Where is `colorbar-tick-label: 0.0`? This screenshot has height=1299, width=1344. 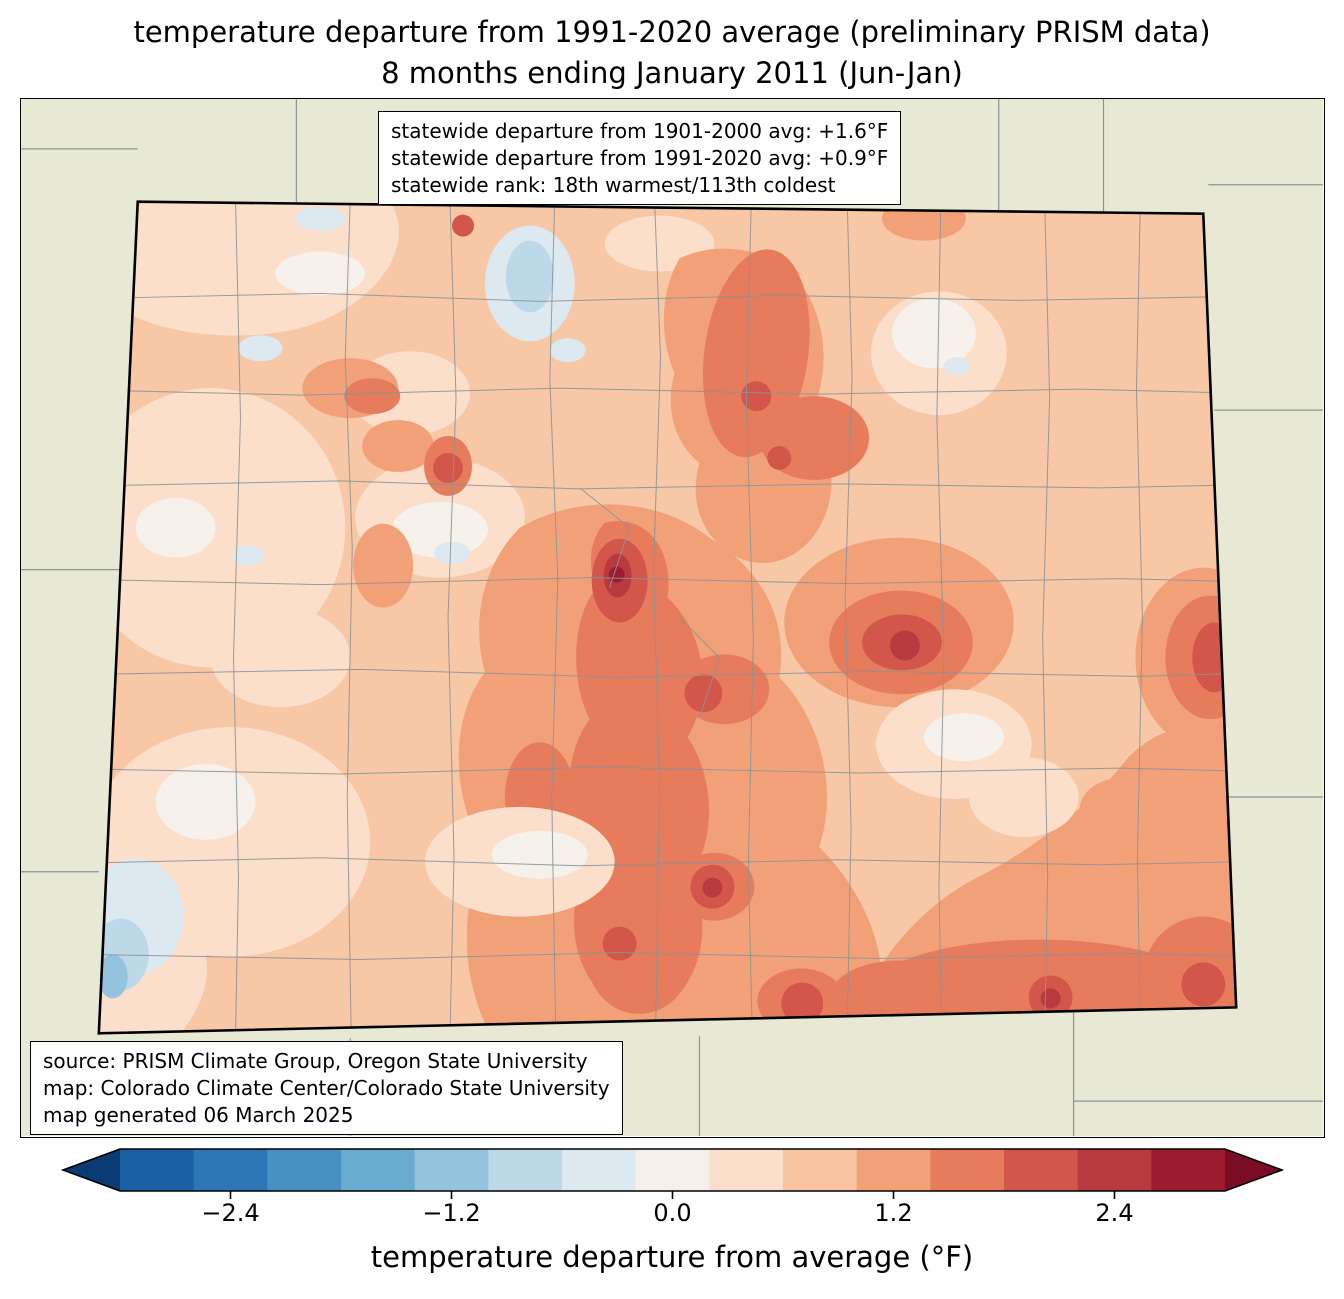 colorbar-tick-label: 0.0 is located at coordinates (672, 1213).